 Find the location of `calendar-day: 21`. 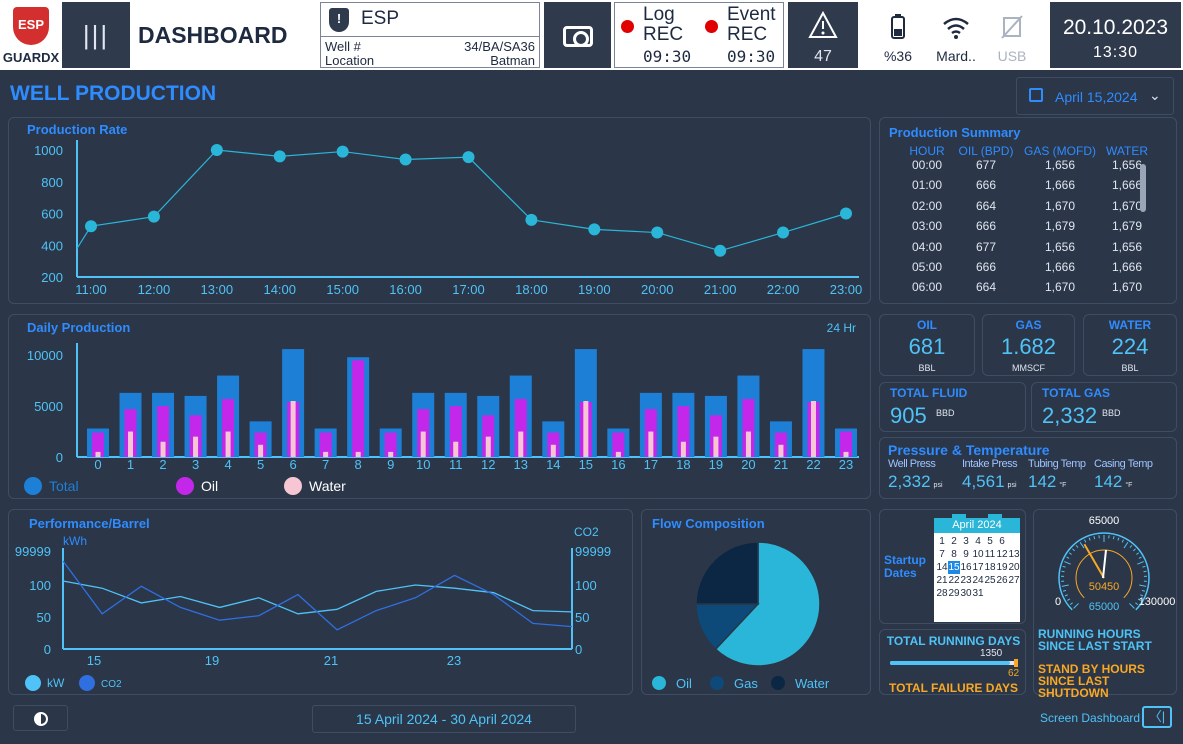

calendar-day: 21 is located at coordinates (942, 580).